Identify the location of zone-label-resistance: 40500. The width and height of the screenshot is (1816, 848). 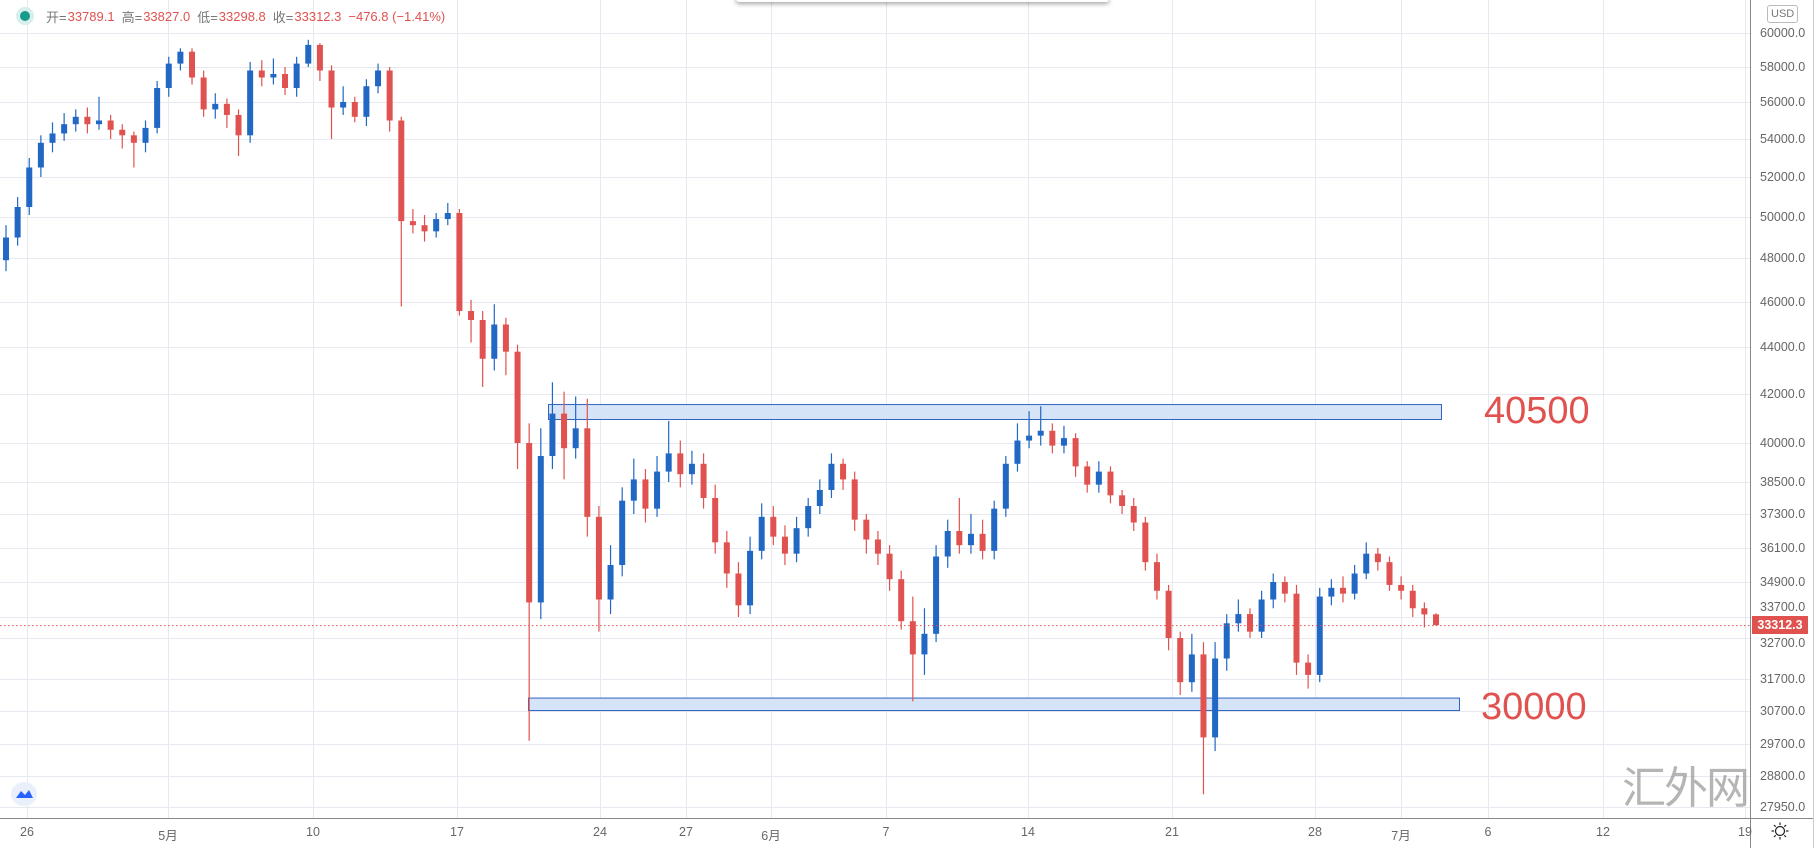
(1537, 411).